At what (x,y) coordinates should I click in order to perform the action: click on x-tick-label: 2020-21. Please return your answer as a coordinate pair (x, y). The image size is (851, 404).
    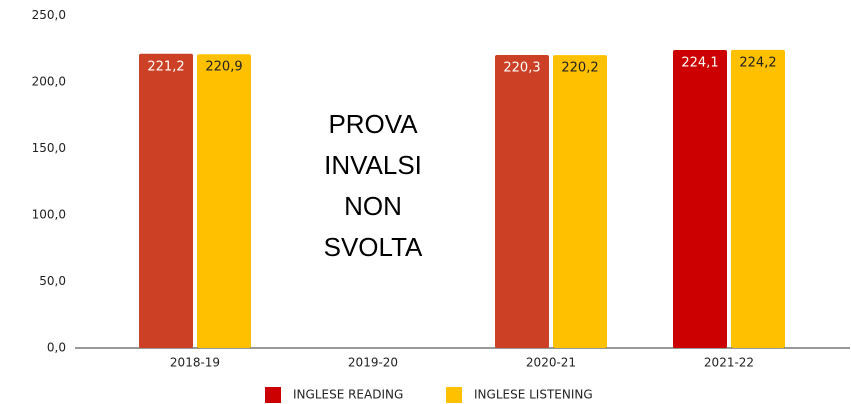
    Looking at the image, I should click on (551, 363).